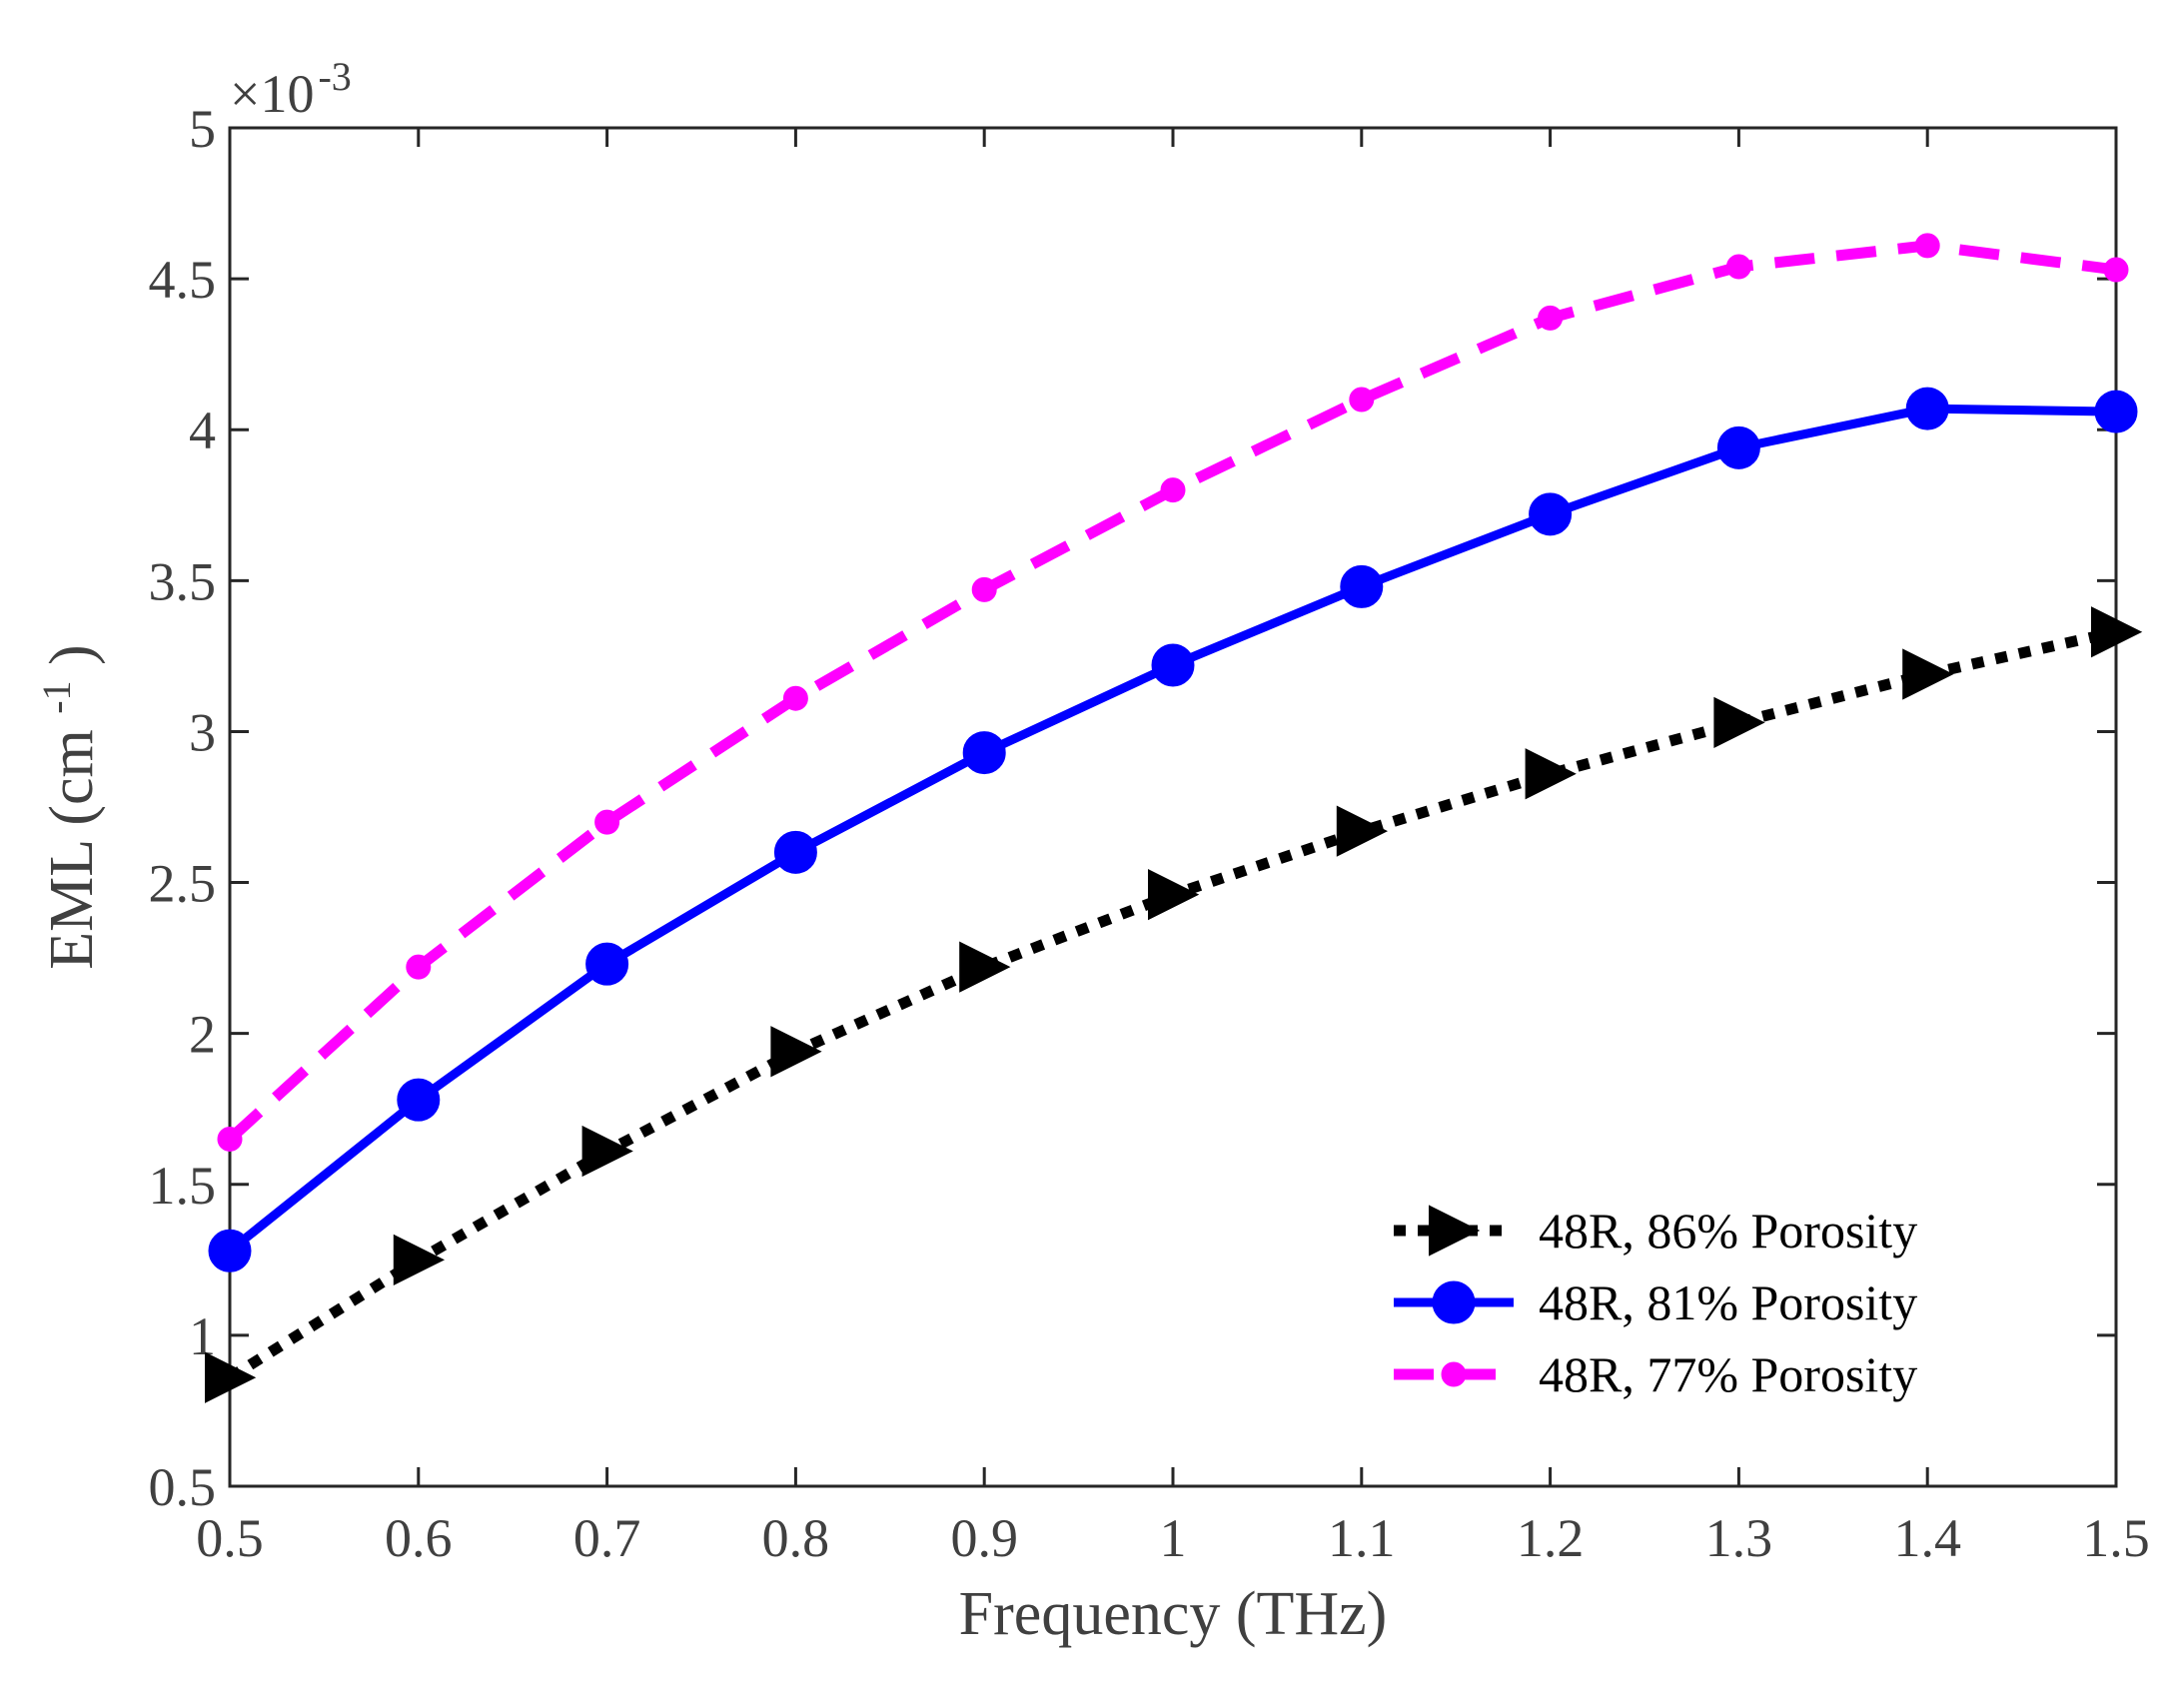 The height and width of the screenshot is (1682, 2184). Describe the element at coordinates (183, 884) in the screenshot. I see `y-tick-label: 2.5` at that location.